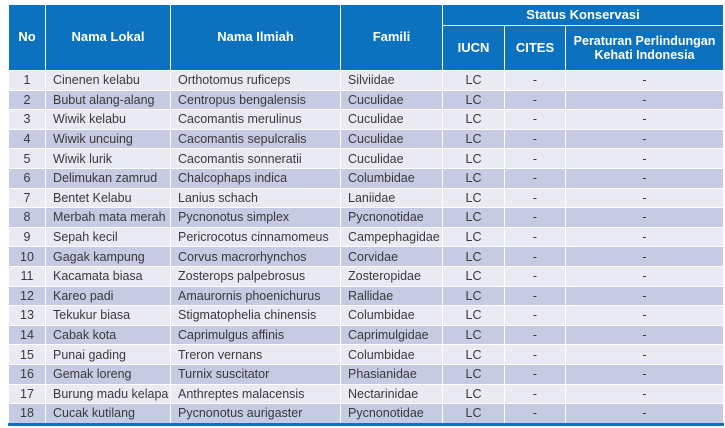  What do you see at coordinates (583, 15) in the screenshot?
I see `header-status-konservasi: Status Konservasi` at bounding box center [583, 15].